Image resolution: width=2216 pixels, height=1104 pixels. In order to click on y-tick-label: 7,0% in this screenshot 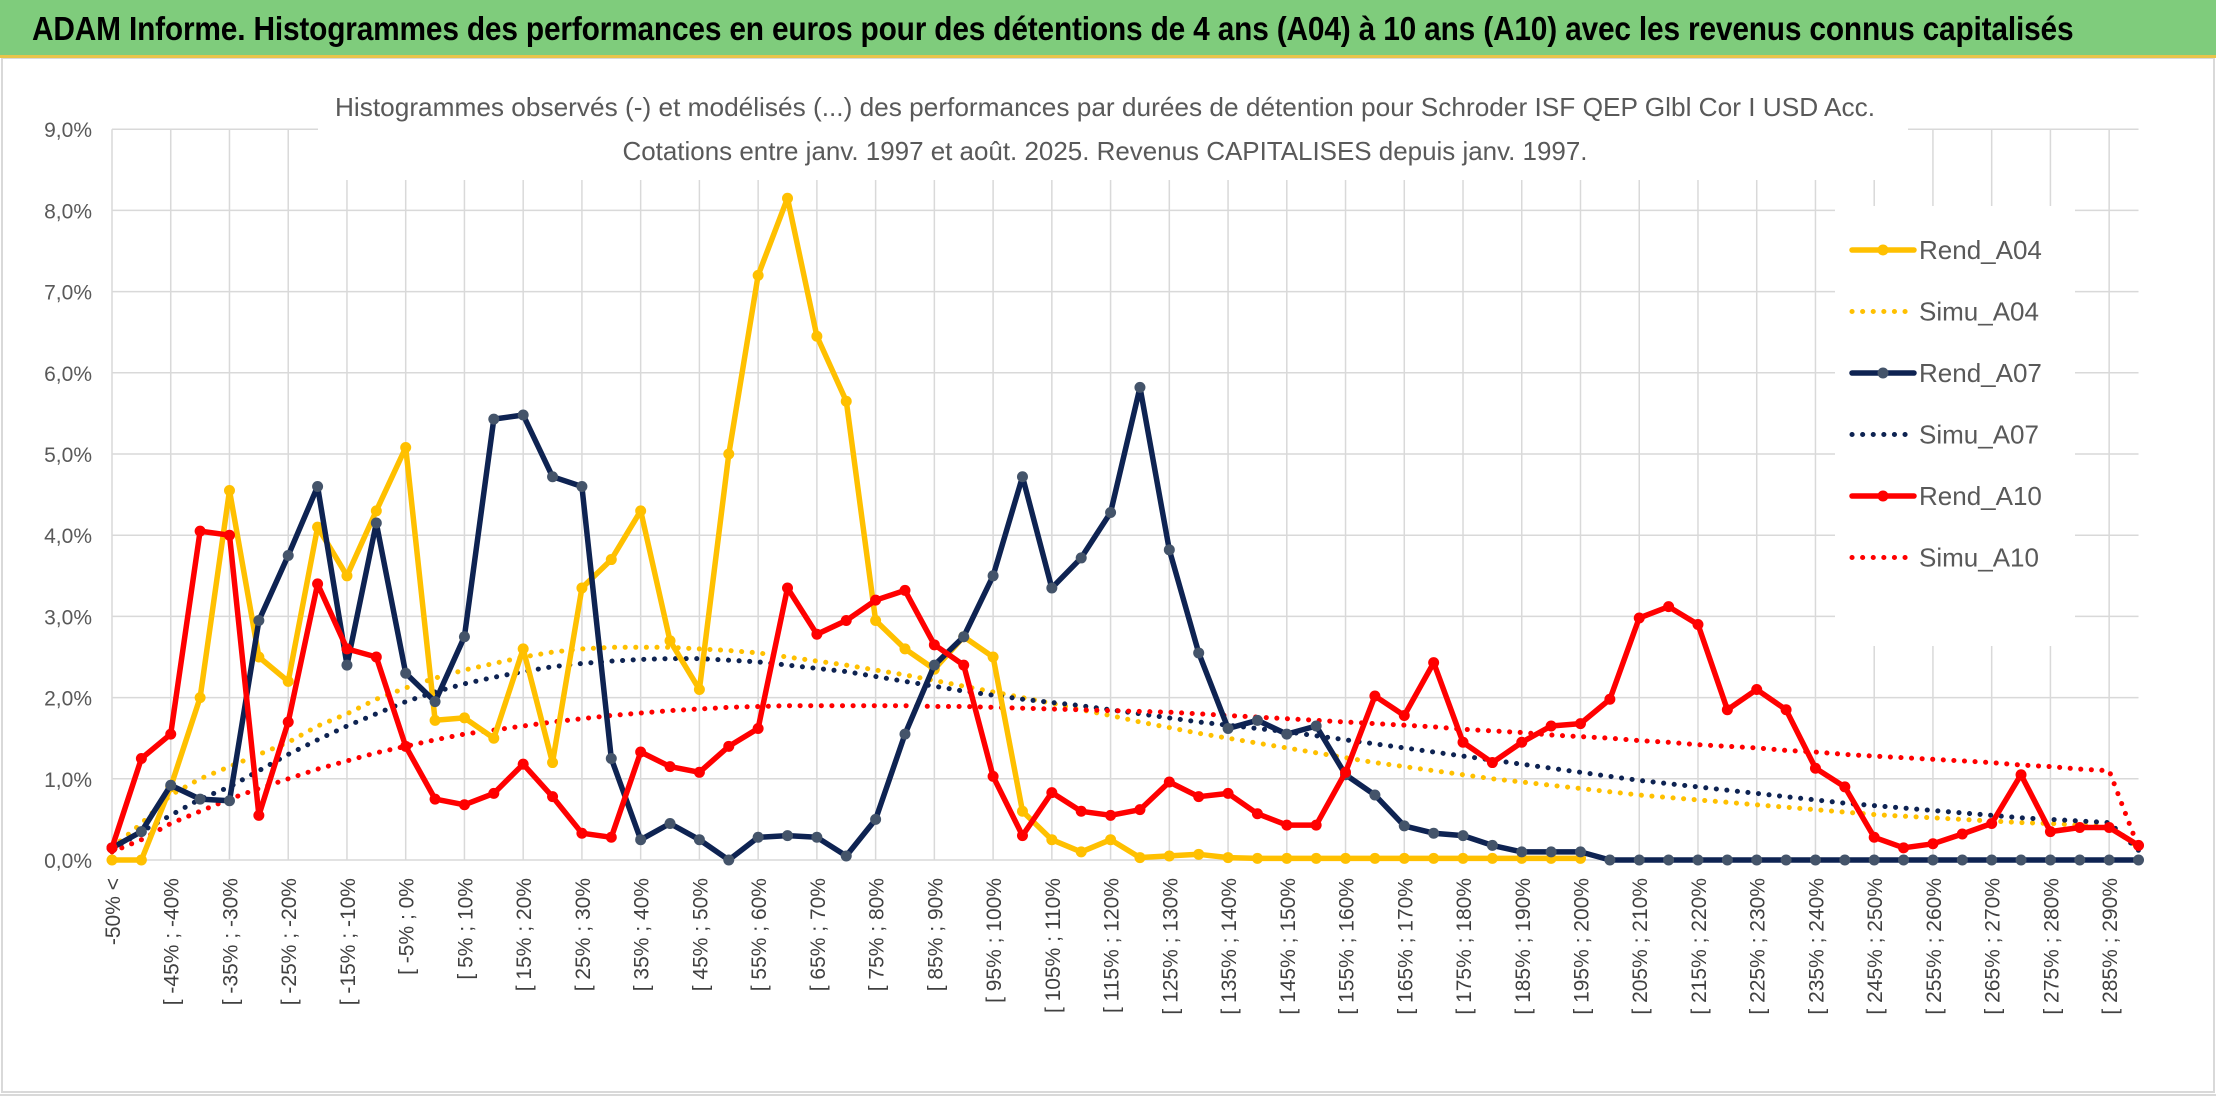, I will do `click(68, 293)`.